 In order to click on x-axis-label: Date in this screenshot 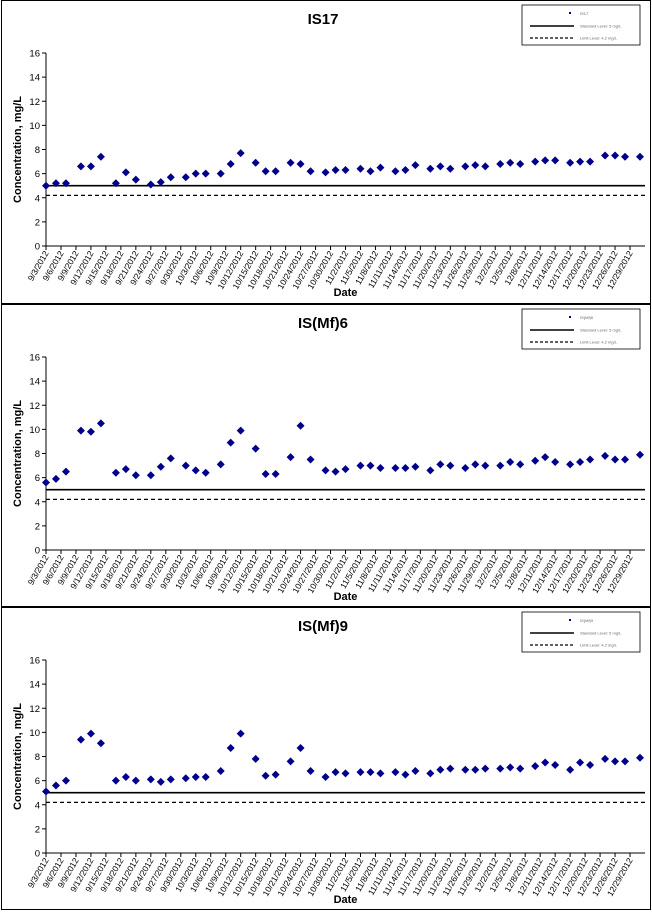, I will do `click(346, 597)`.